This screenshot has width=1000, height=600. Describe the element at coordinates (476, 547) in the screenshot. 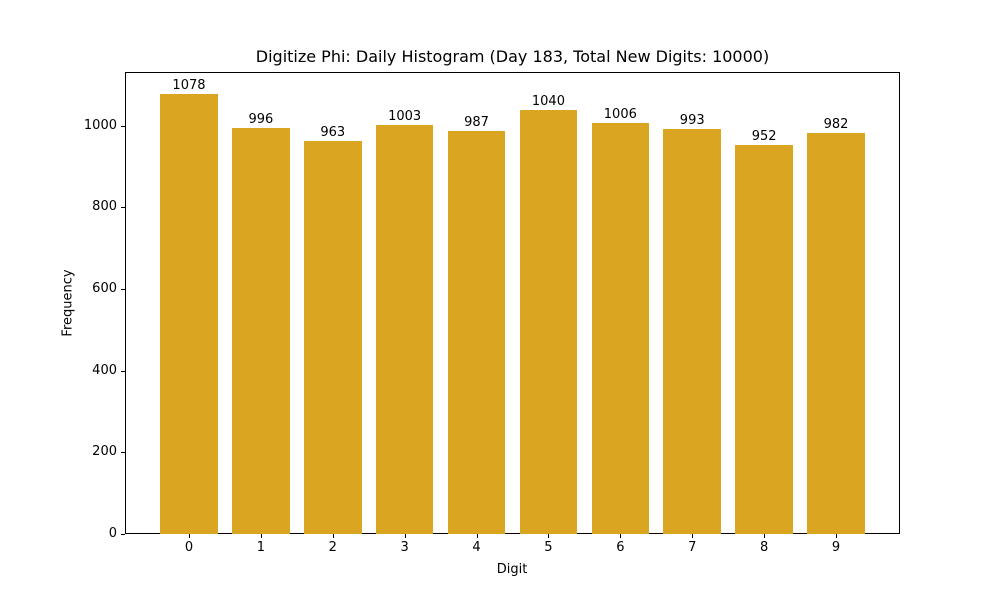

I see `x-tick-label: 4` at that location.